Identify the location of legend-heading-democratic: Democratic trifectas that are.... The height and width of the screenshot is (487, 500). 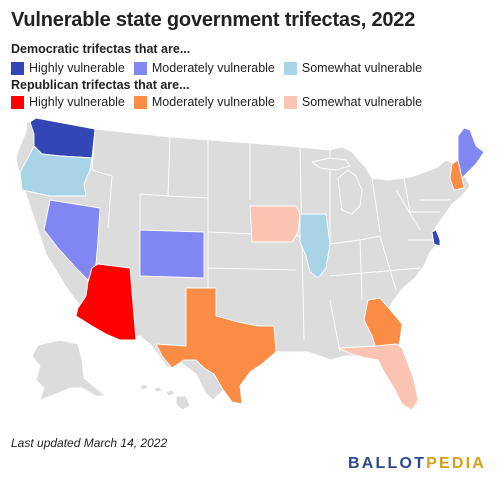
(101, 49).